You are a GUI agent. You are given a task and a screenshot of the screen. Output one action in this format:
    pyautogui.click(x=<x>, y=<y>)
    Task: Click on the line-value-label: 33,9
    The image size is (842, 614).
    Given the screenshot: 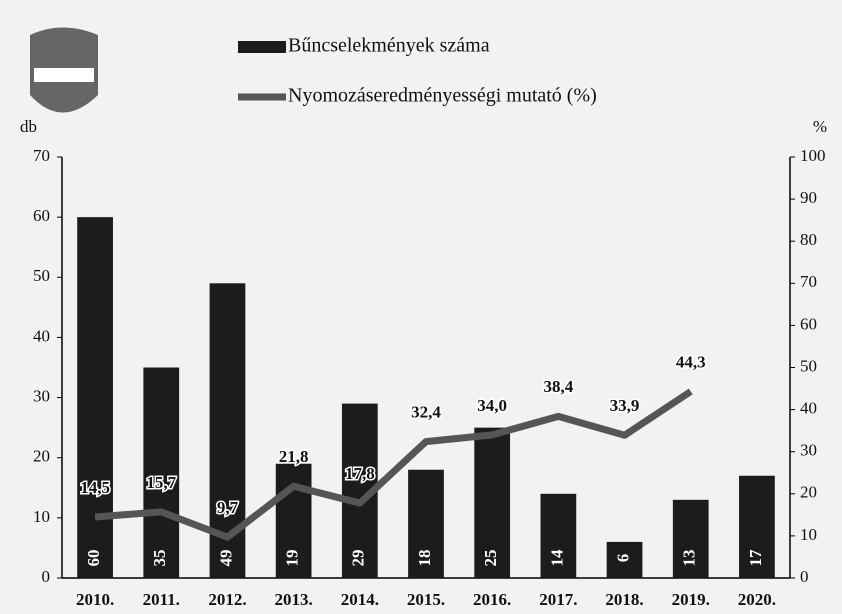 What is the action you would take?
    pyautogui.click(x=625, y=405)
    